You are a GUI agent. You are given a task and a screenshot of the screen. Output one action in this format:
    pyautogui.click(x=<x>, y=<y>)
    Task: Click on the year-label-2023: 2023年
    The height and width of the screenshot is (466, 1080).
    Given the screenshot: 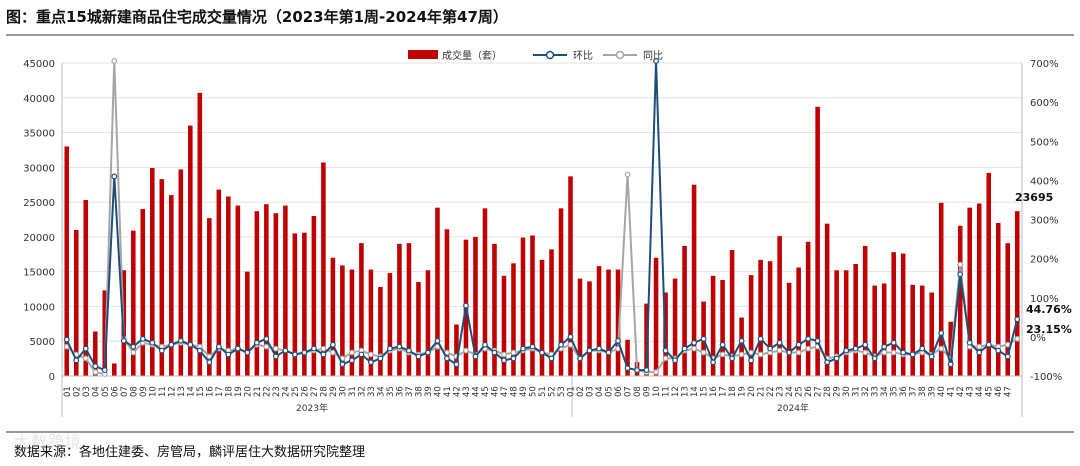 What is the action you would take?
    pyautogui.click(x=312, y=408)
    